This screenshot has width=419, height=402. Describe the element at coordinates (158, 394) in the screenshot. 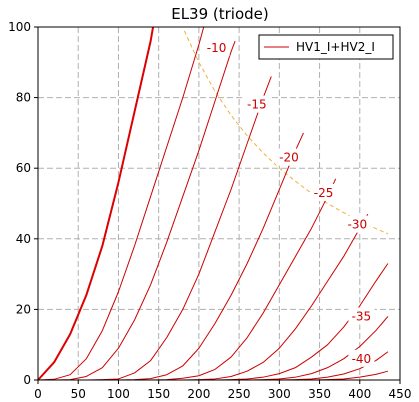

I see `x-tick-label: 150` at that location.